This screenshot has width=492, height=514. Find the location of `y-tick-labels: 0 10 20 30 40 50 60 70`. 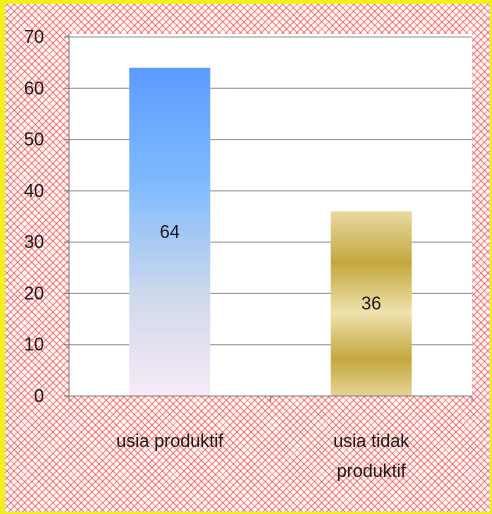

y-tick-labels: 0 10 20 30 40 50 60 70 is located at coordinates (34, 216).